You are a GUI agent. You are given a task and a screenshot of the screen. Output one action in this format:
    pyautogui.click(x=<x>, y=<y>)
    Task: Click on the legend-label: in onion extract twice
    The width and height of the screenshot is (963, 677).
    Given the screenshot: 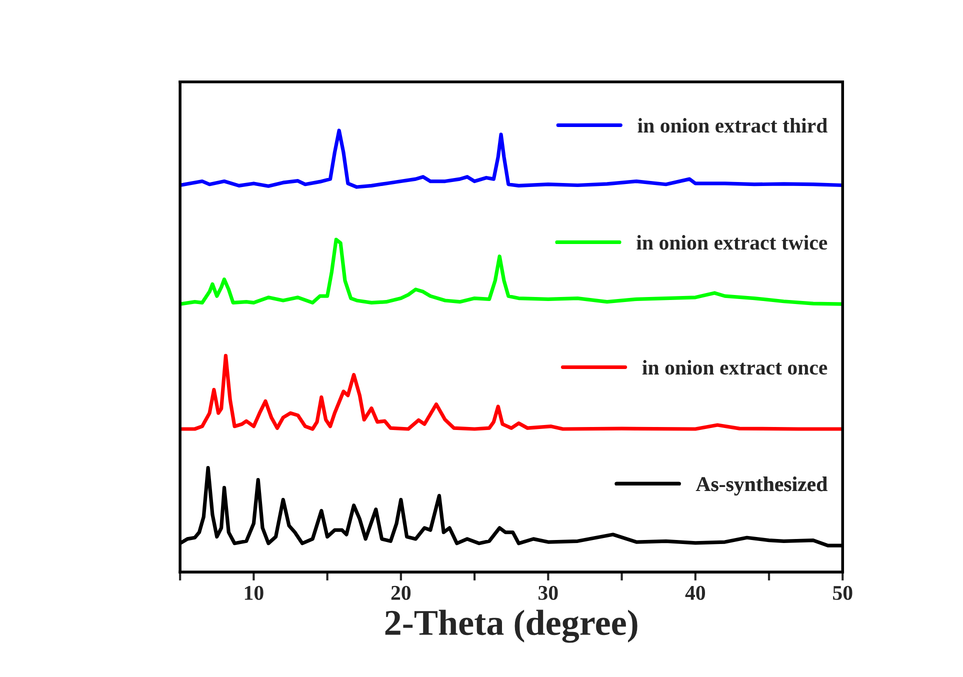 What is the action you would take?
    pyautogui.click(x=732, y=242)
    